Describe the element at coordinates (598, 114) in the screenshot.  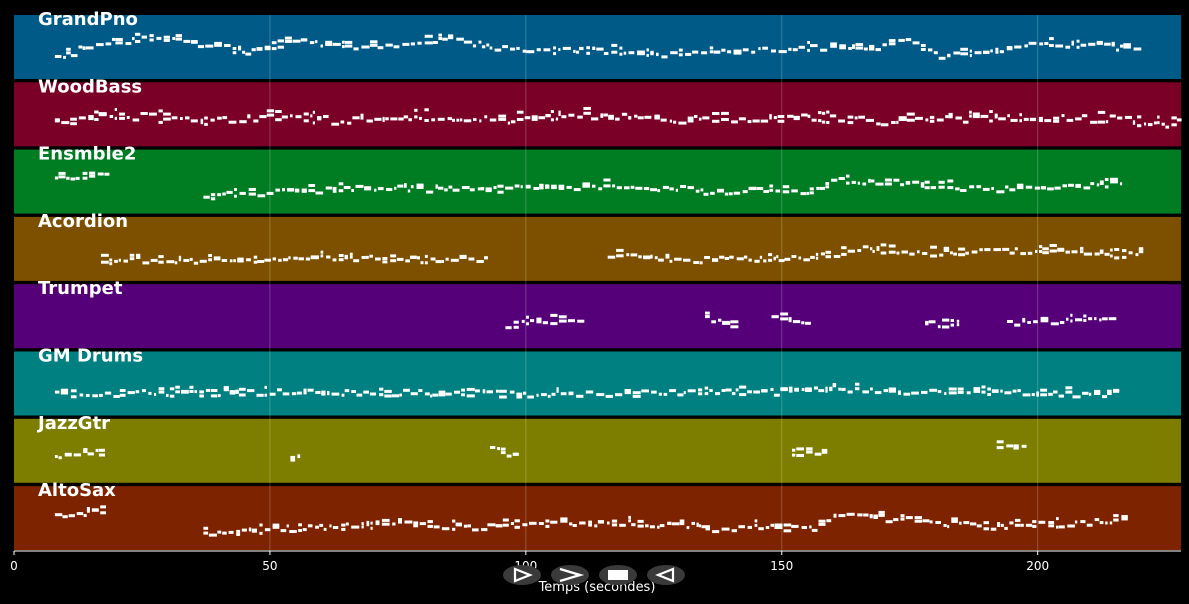
I see `track-woodbass` at that location.